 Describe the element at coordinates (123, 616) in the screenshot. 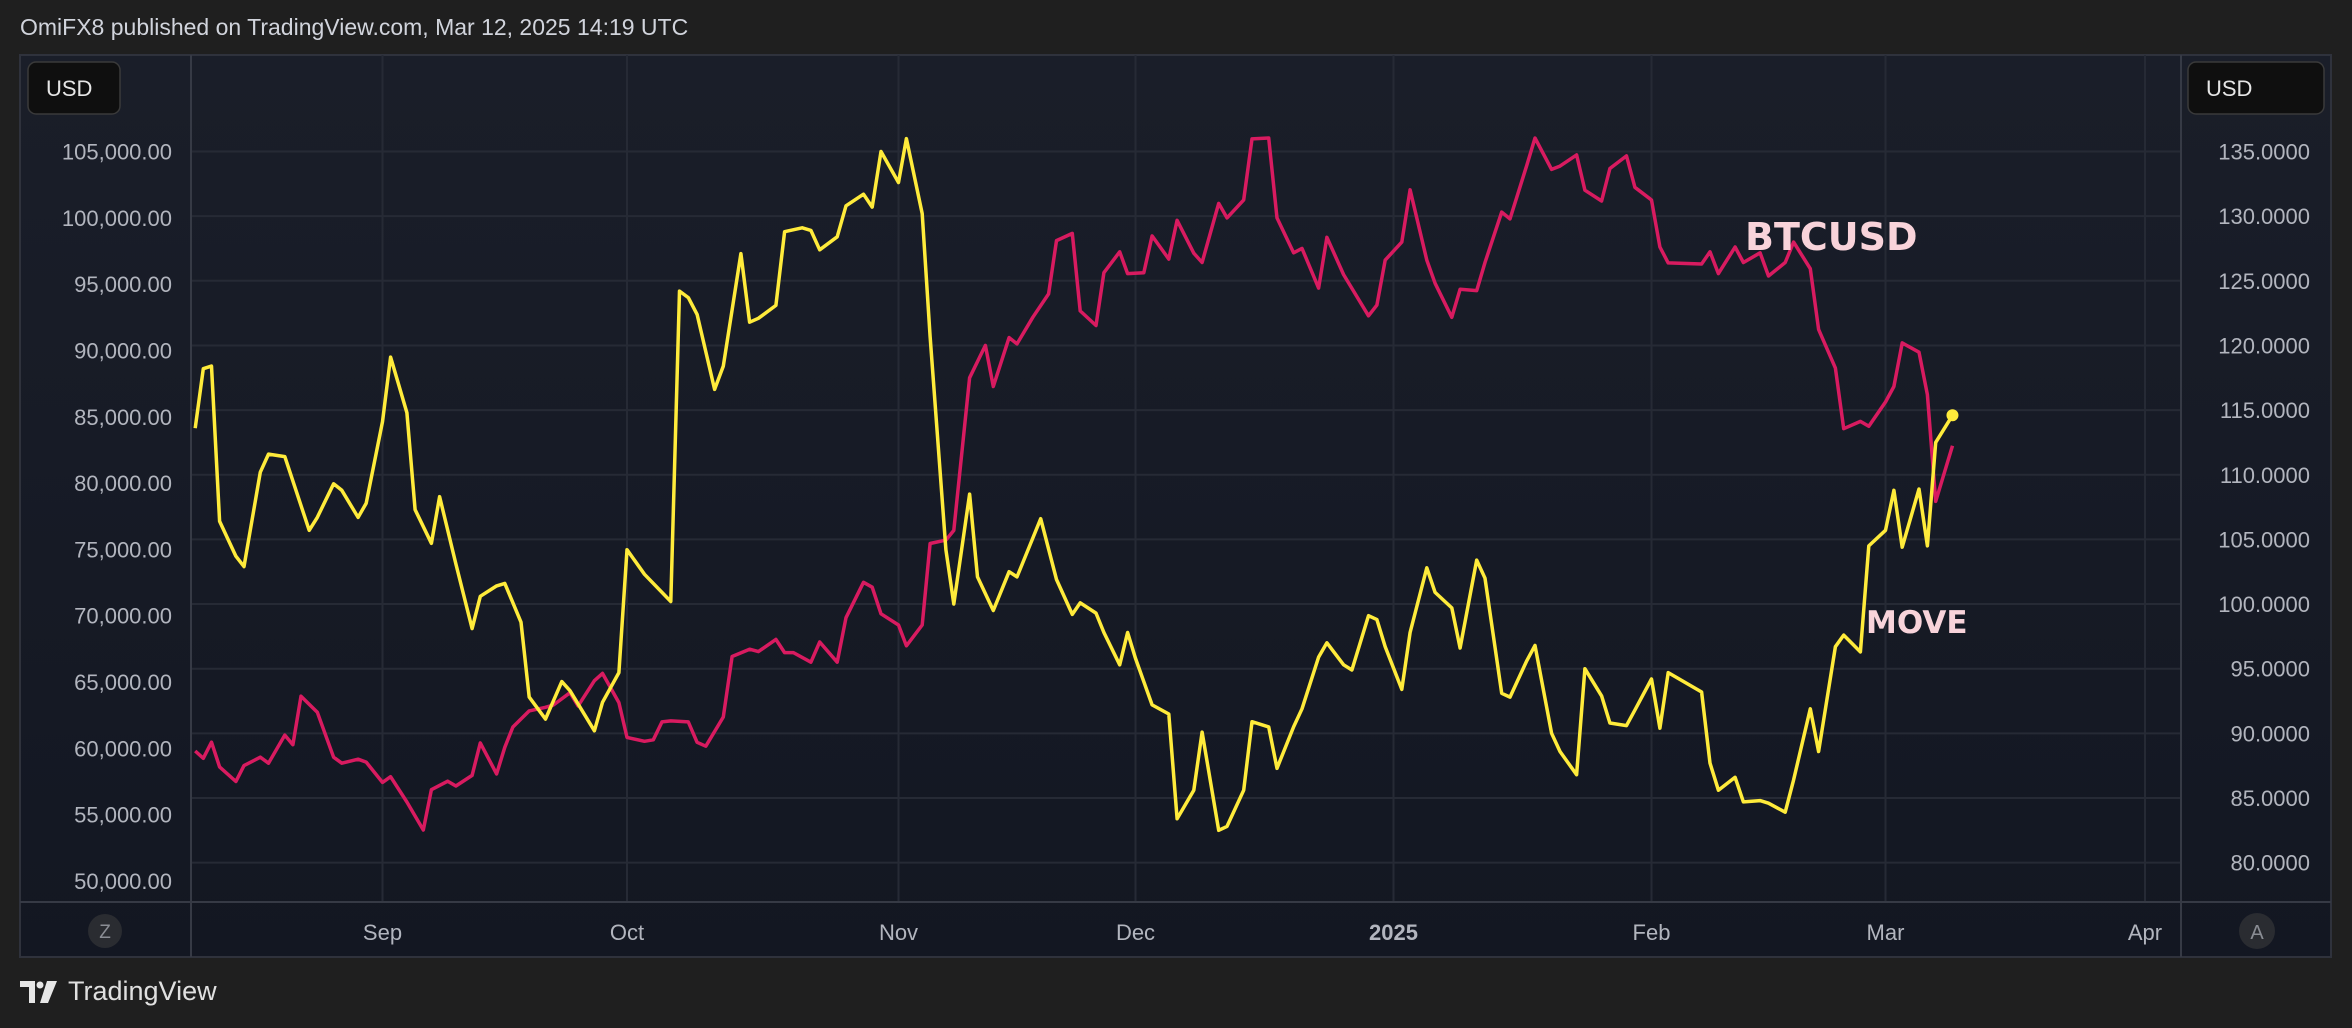

I see `left-axis-tick-label: 70,000.00` at that location.